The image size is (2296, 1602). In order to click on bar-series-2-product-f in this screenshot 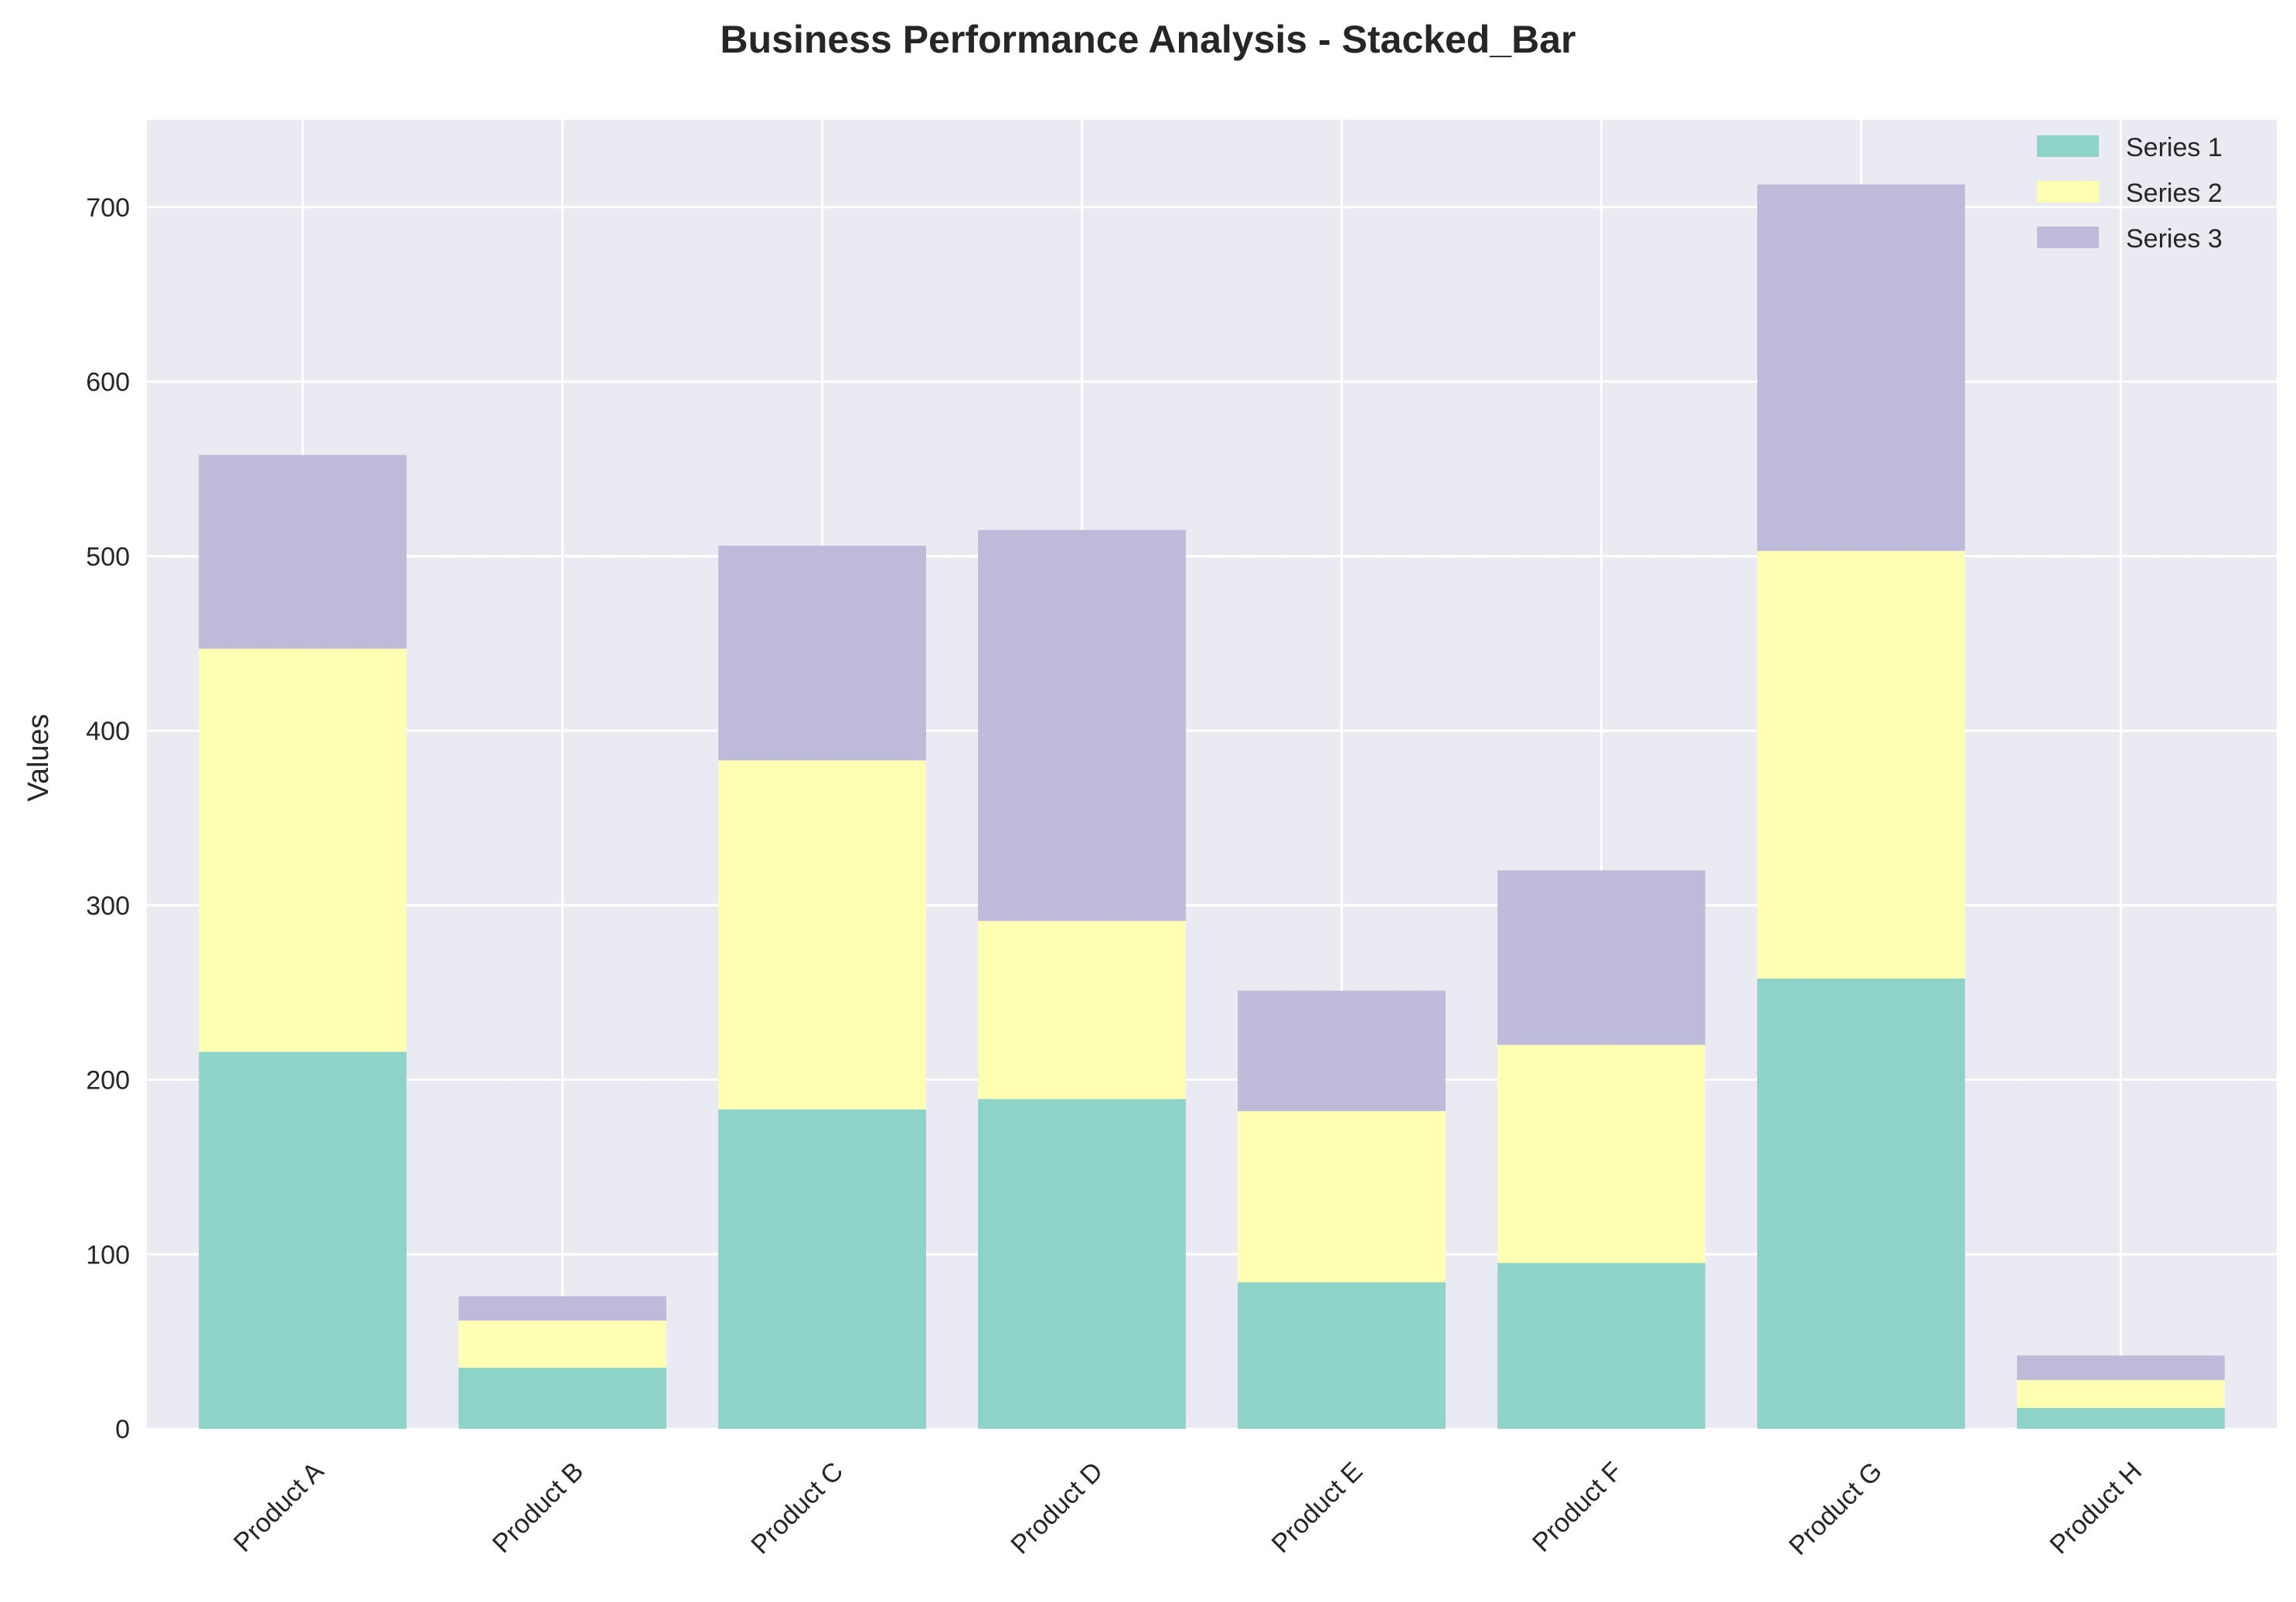, I will do `click(1601, 1154)`.